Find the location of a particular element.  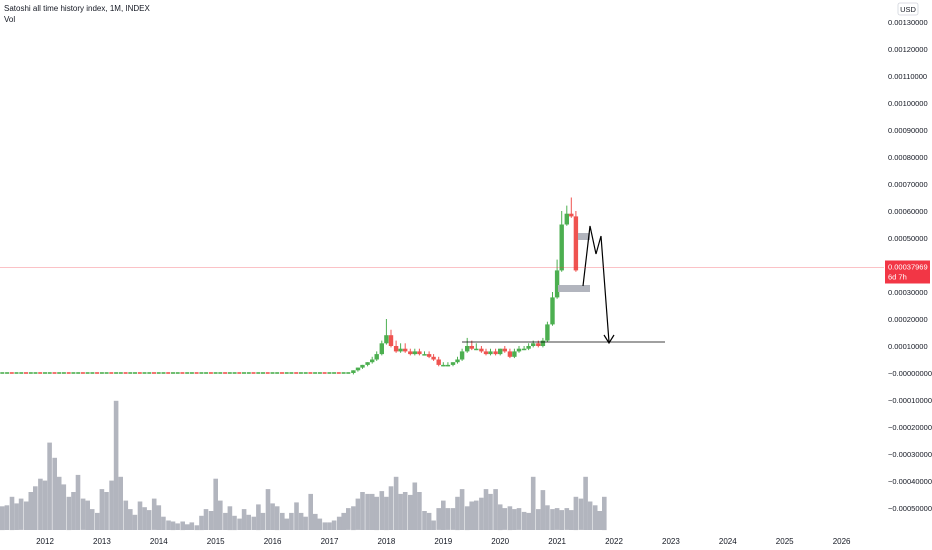

volume-label: Vol is located at coordinates (9, 19).